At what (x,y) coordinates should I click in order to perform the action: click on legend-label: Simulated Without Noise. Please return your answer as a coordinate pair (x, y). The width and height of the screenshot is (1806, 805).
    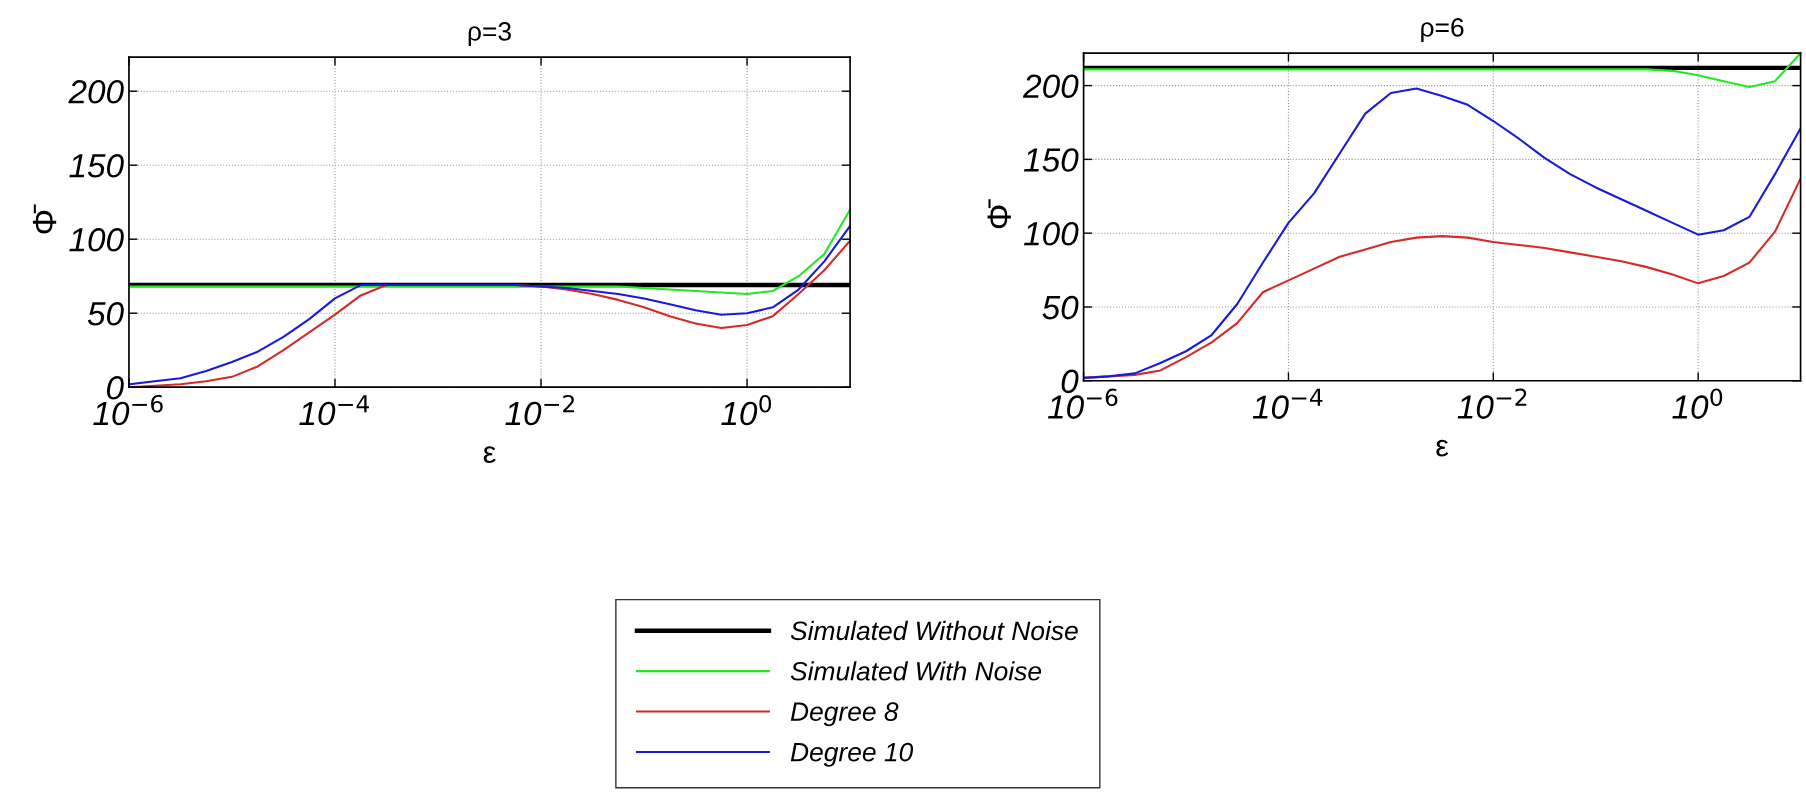
    Looking at the image, I should click on (934, 630).